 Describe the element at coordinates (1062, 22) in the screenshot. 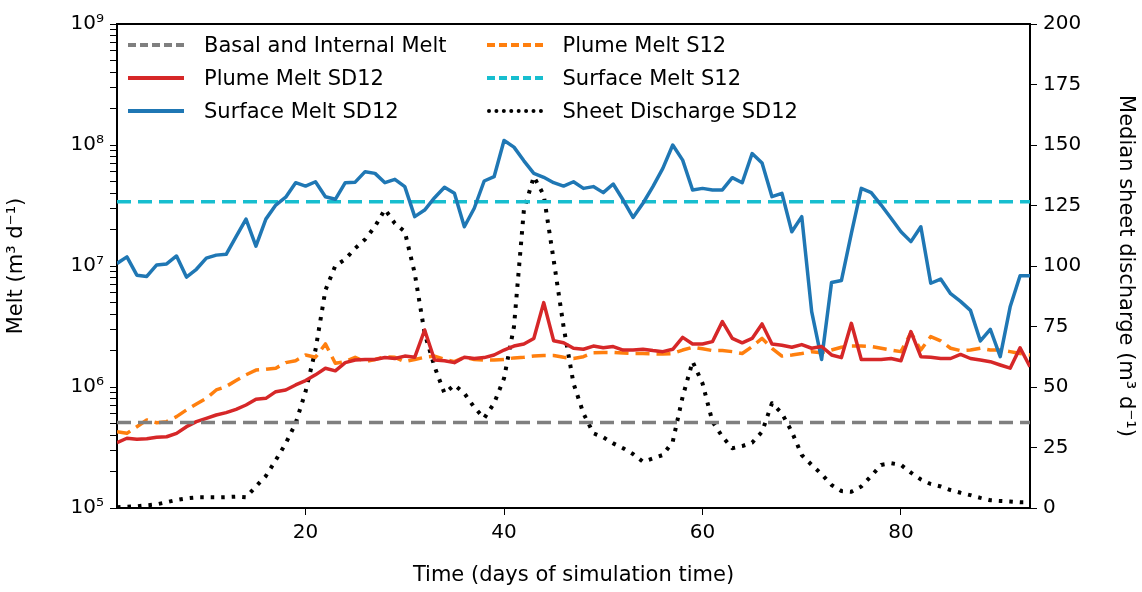

I see `y2-tick-label: 200` at that location.